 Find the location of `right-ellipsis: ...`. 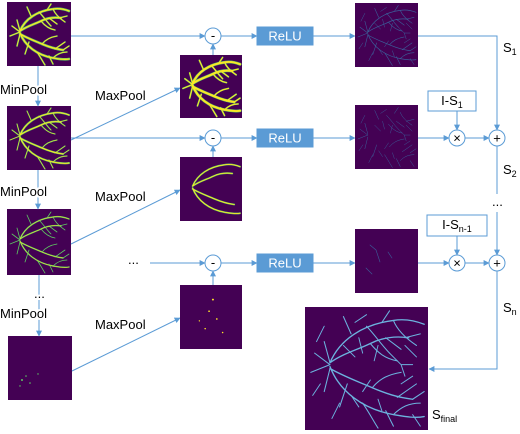

right-ellipsis: ... is located at coordinates (497, 201).